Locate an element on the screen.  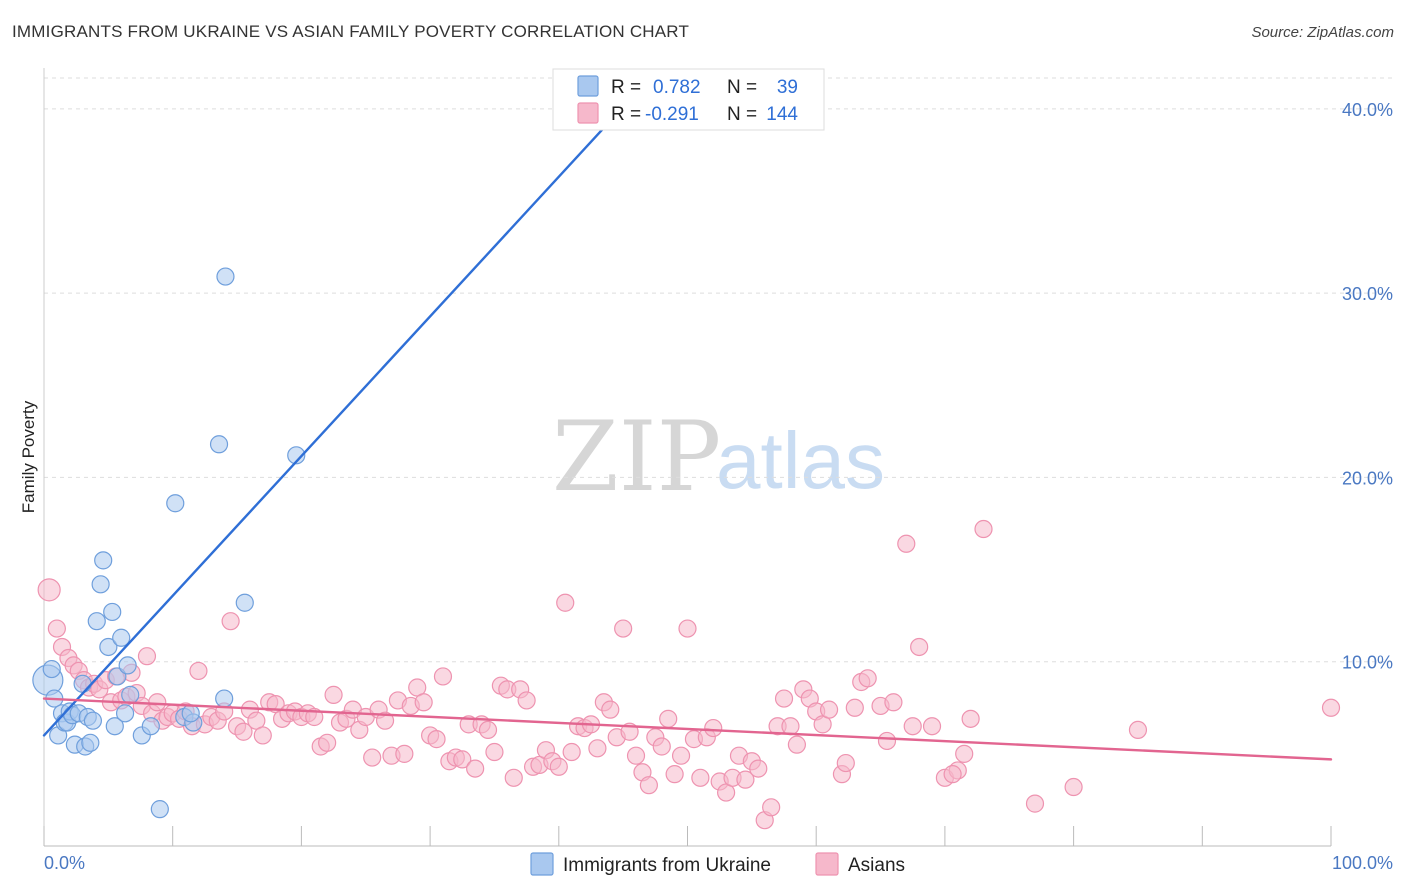
bottom-legend-label-ukraine: Immigrants from Ukraine is located at coordinates (667, 865).